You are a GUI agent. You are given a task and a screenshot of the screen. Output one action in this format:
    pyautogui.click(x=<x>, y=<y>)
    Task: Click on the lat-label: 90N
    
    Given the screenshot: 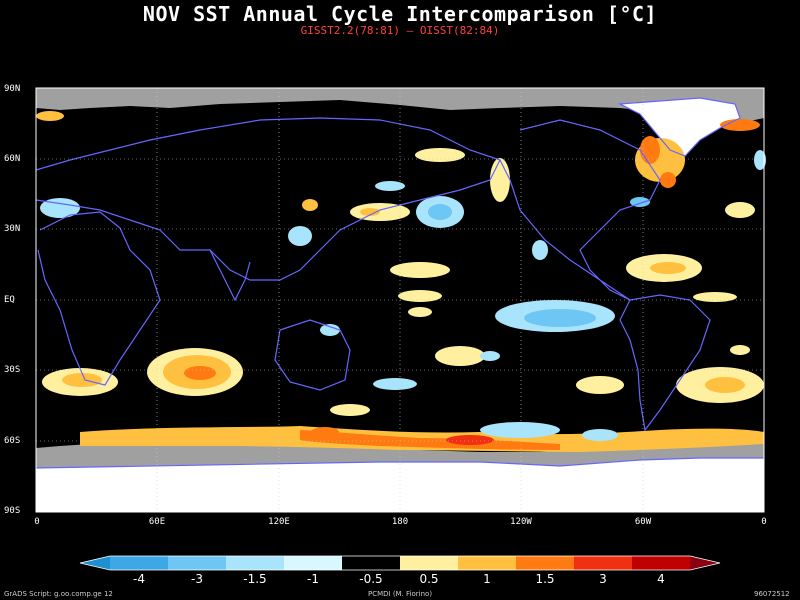 What is the action you would take?
    pyautogui.click(x=12, y=89)
    